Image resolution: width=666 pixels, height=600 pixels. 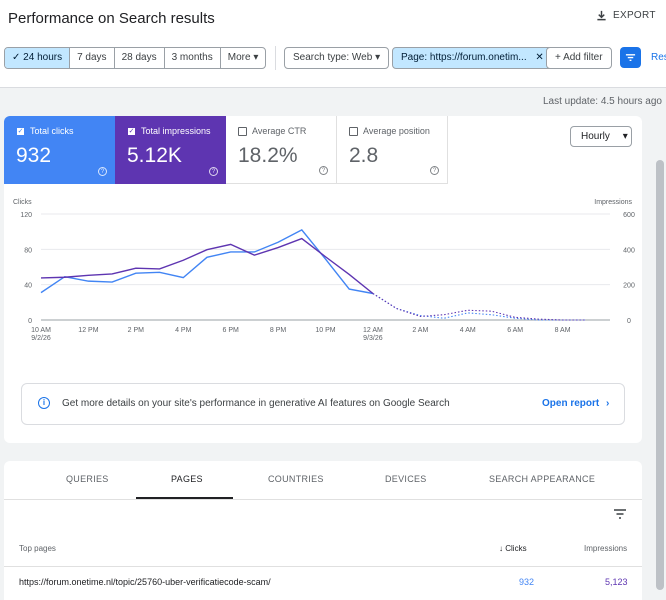 I want to click on tab-devices: DEVICES, so click(x=406, y=479).